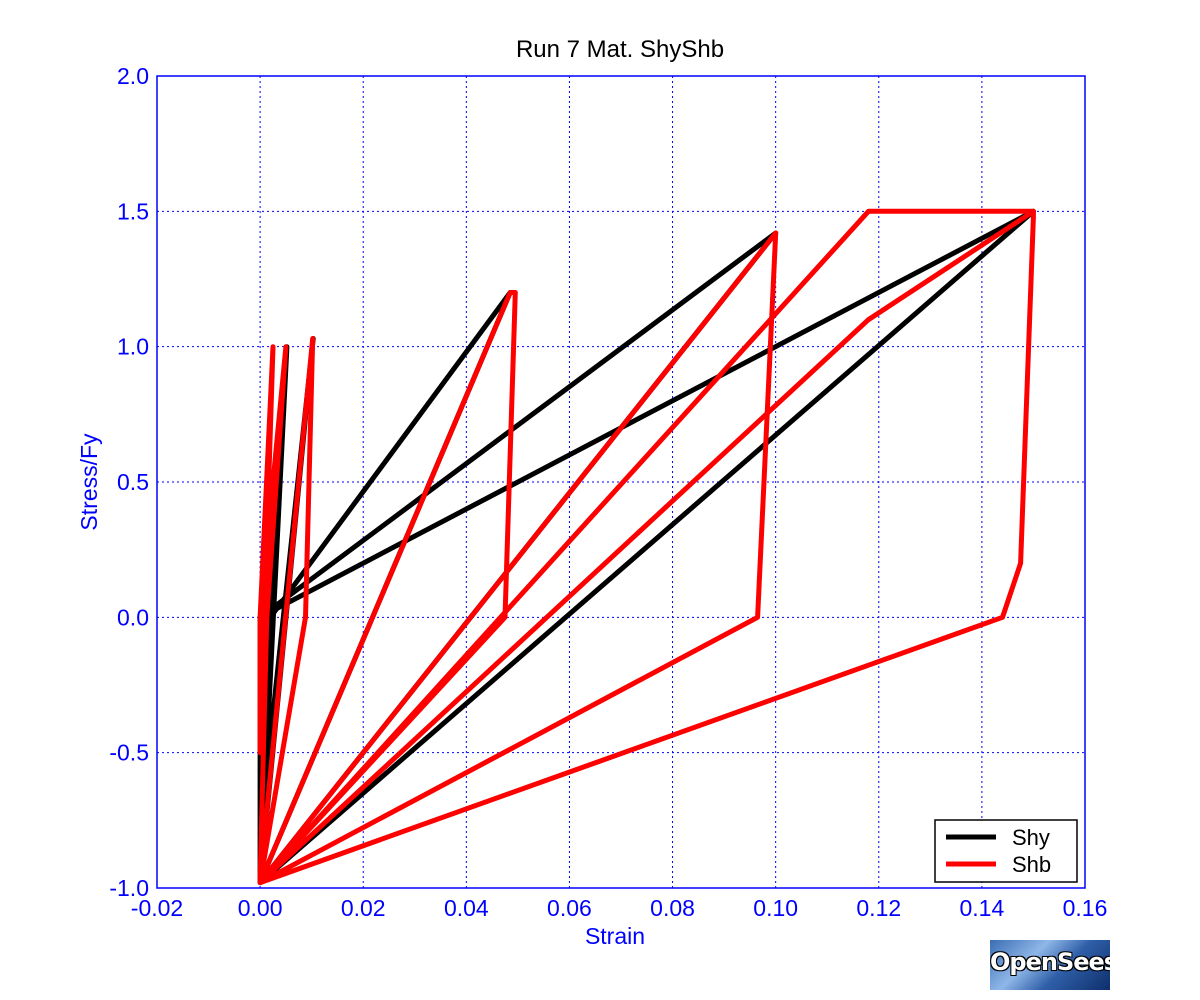  Describe the element at coordinates (157, 908) in the screenshot. I see `x-tick-label: -0.02` at that location.